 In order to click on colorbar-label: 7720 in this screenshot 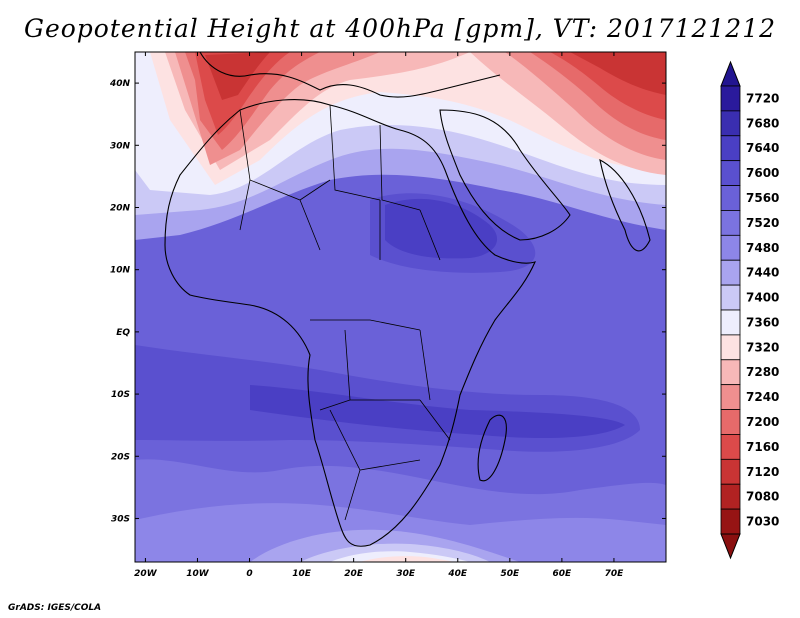, I will do `click(762, 98)`.